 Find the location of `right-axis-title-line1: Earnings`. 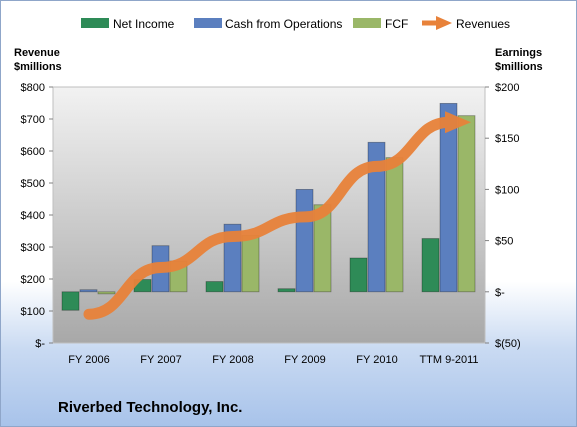

right-axis-title-line1: Earnings is located at coordinates (518, 53).